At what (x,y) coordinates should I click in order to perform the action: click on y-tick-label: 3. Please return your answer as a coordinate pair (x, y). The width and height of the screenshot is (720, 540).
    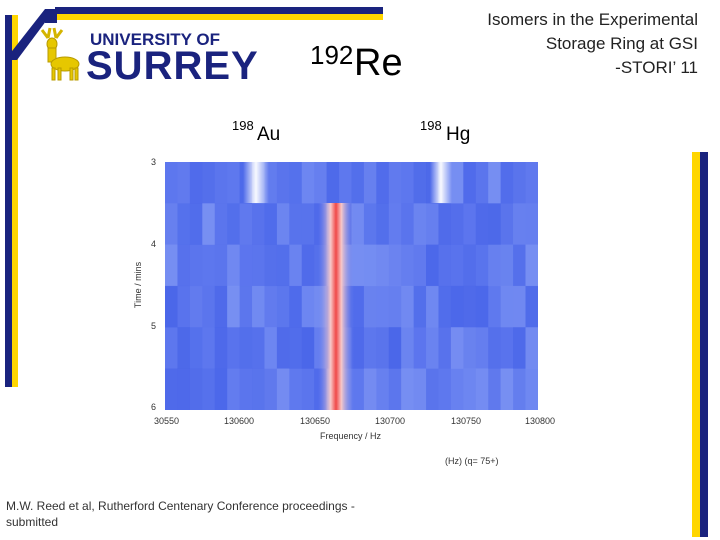
    Looking at the image, I should click on (154, 162).